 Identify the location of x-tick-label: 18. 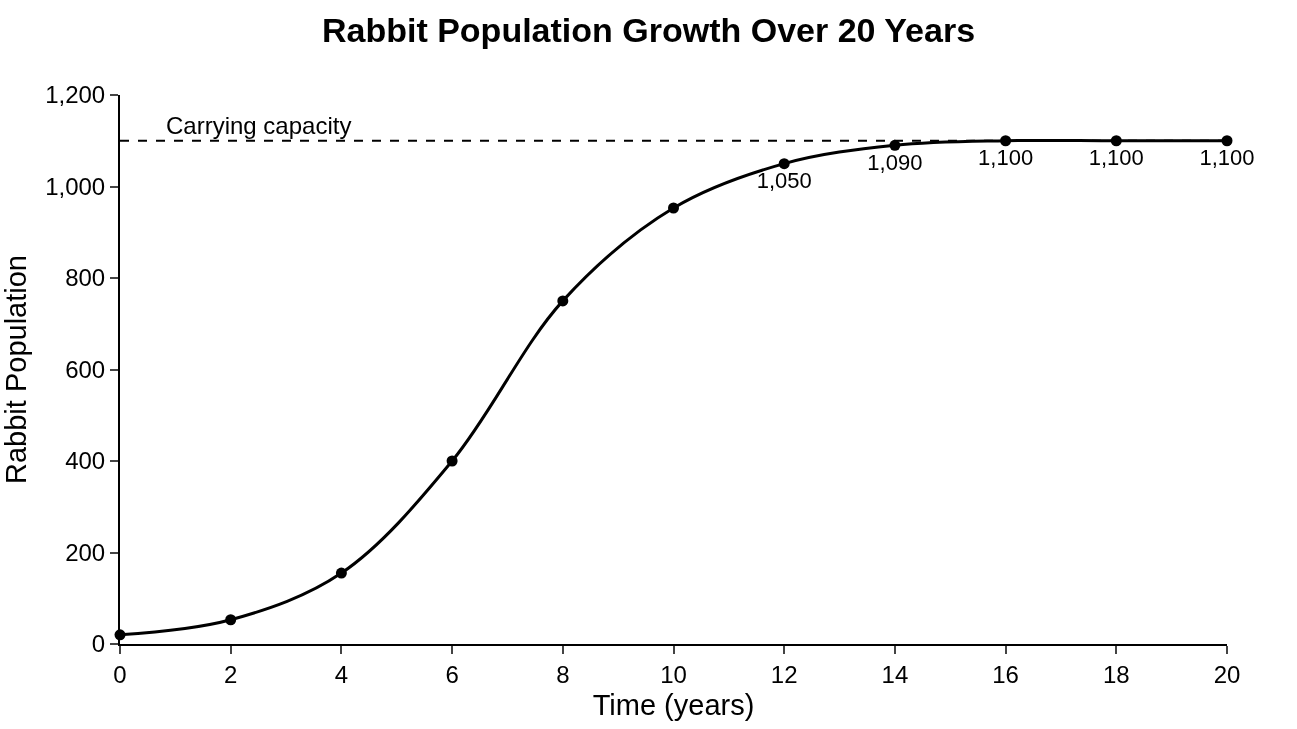
(1116, 674).